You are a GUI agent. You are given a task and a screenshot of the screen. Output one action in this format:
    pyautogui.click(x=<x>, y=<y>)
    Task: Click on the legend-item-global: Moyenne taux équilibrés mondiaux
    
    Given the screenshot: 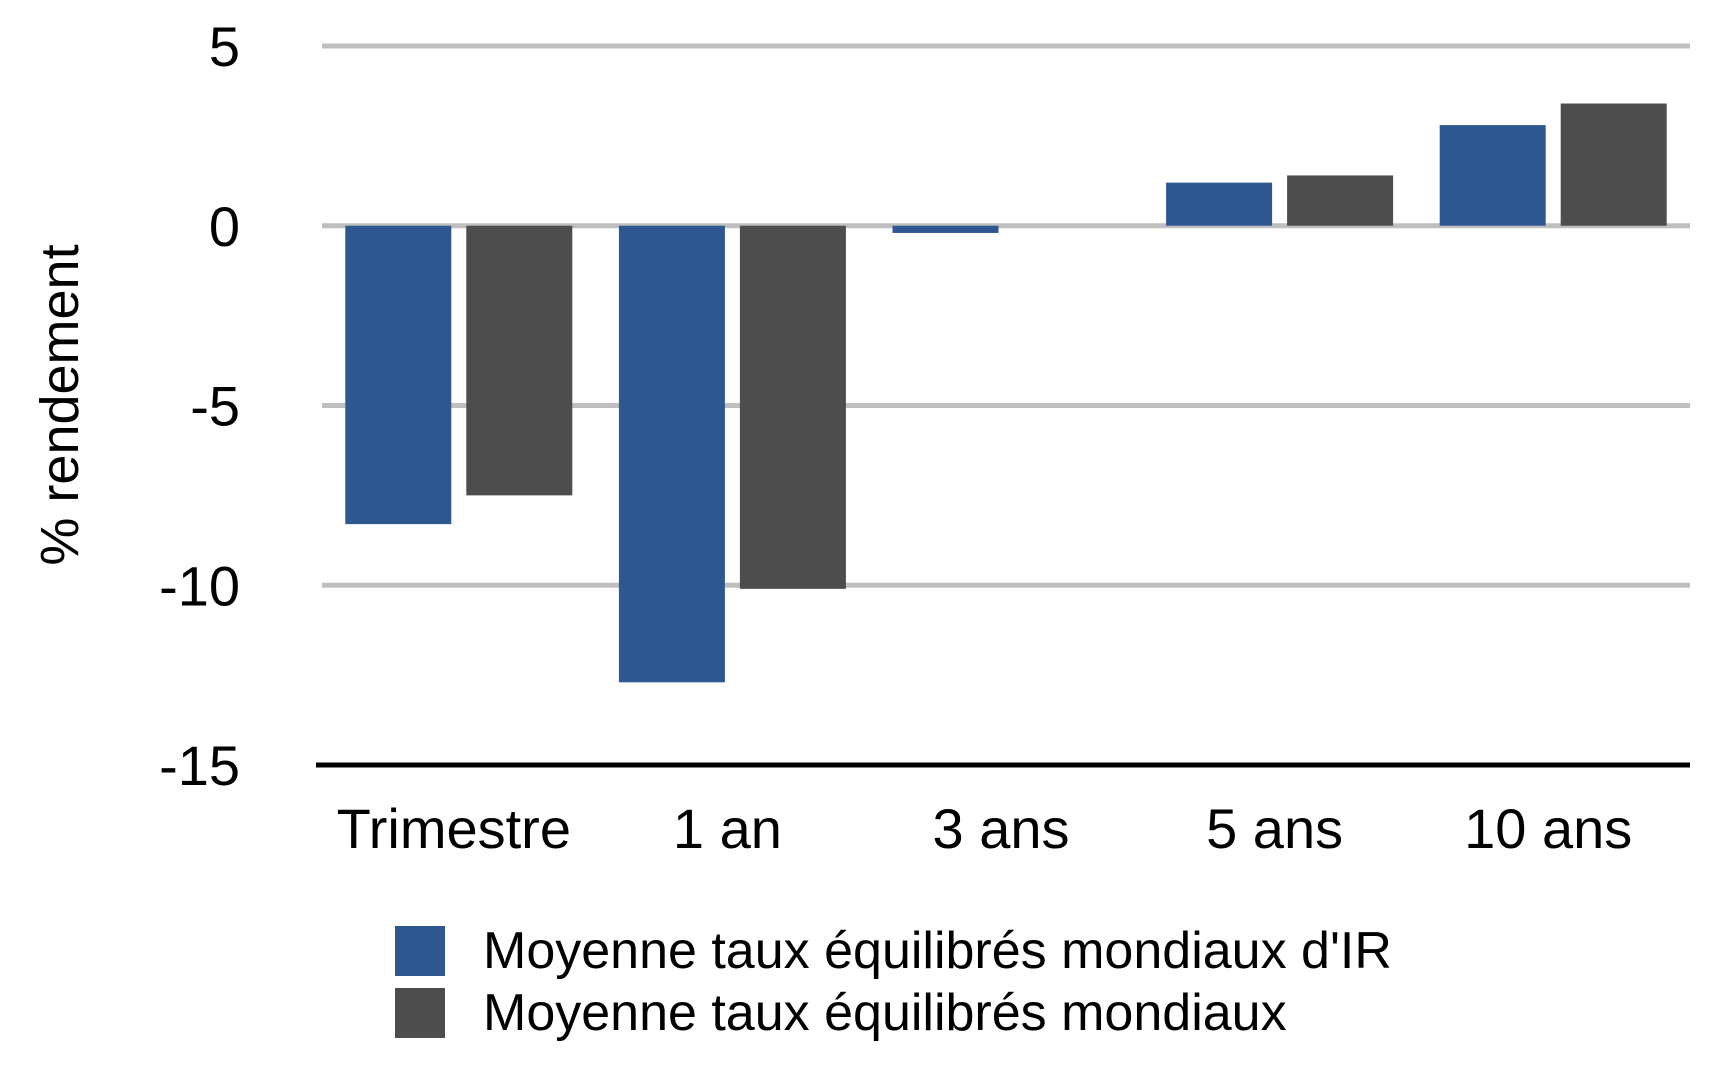 What is the action you would take?
    pyautogui.click(x=893, y=1013)
    